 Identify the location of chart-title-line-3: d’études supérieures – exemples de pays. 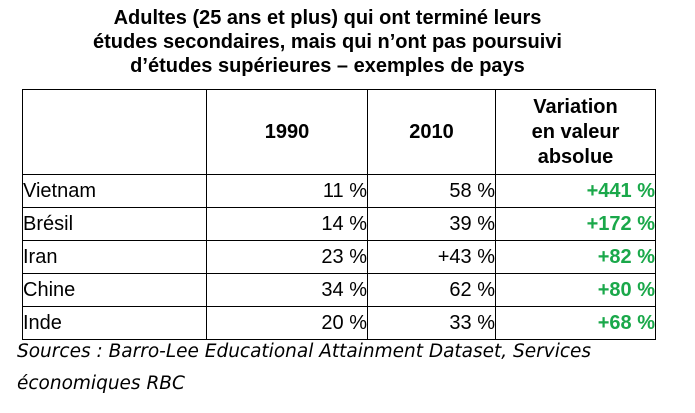
(327, 66).